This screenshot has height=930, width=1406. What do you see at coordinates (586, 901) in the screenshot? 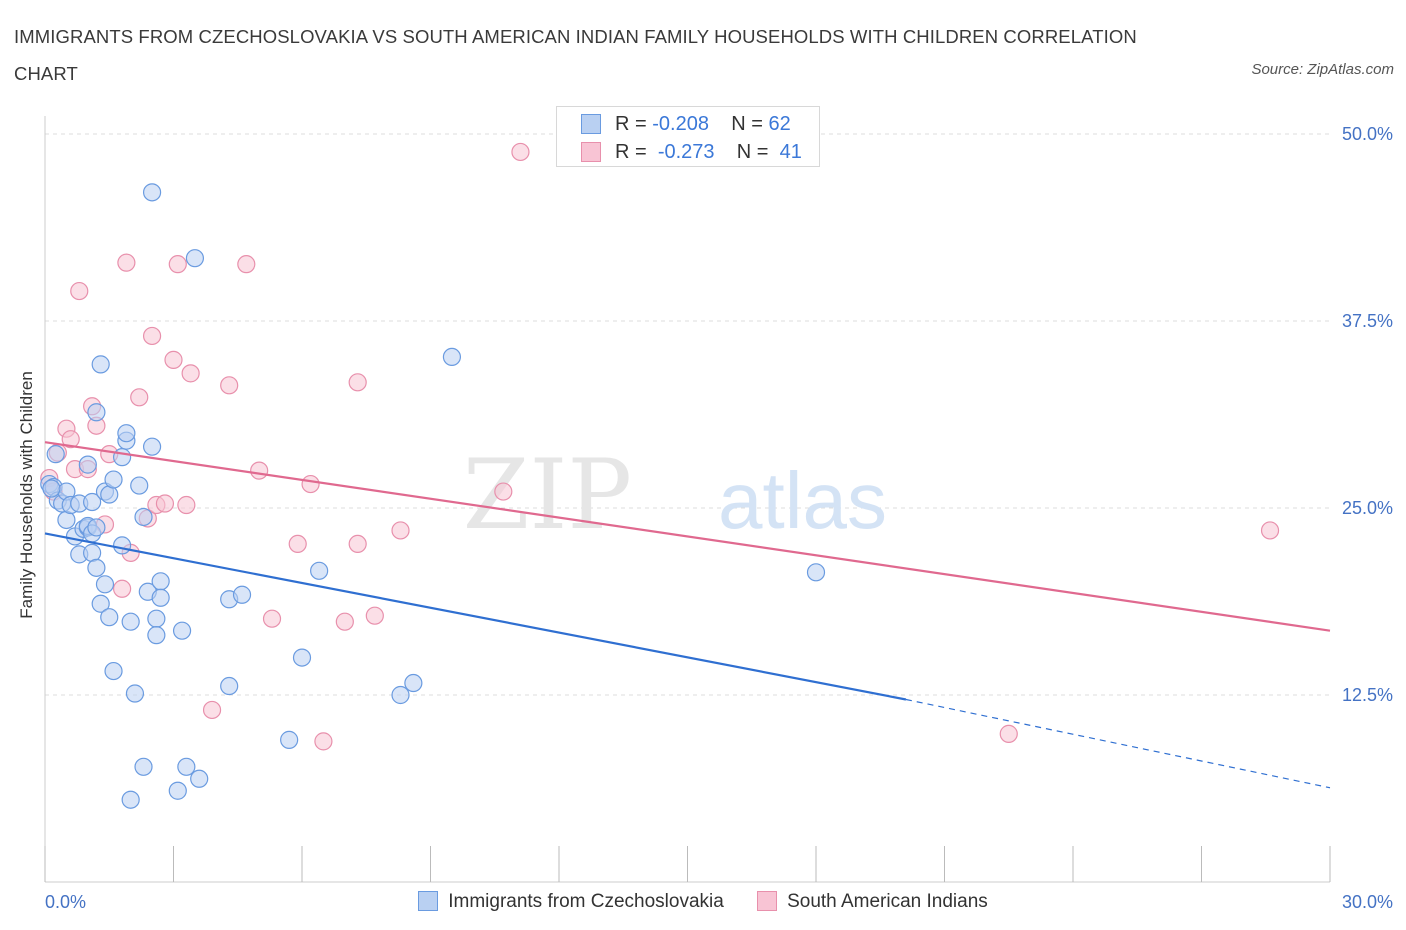
I see `legend-label: Immigrants from Czechoslovakia` at bounding box center [586, 901].